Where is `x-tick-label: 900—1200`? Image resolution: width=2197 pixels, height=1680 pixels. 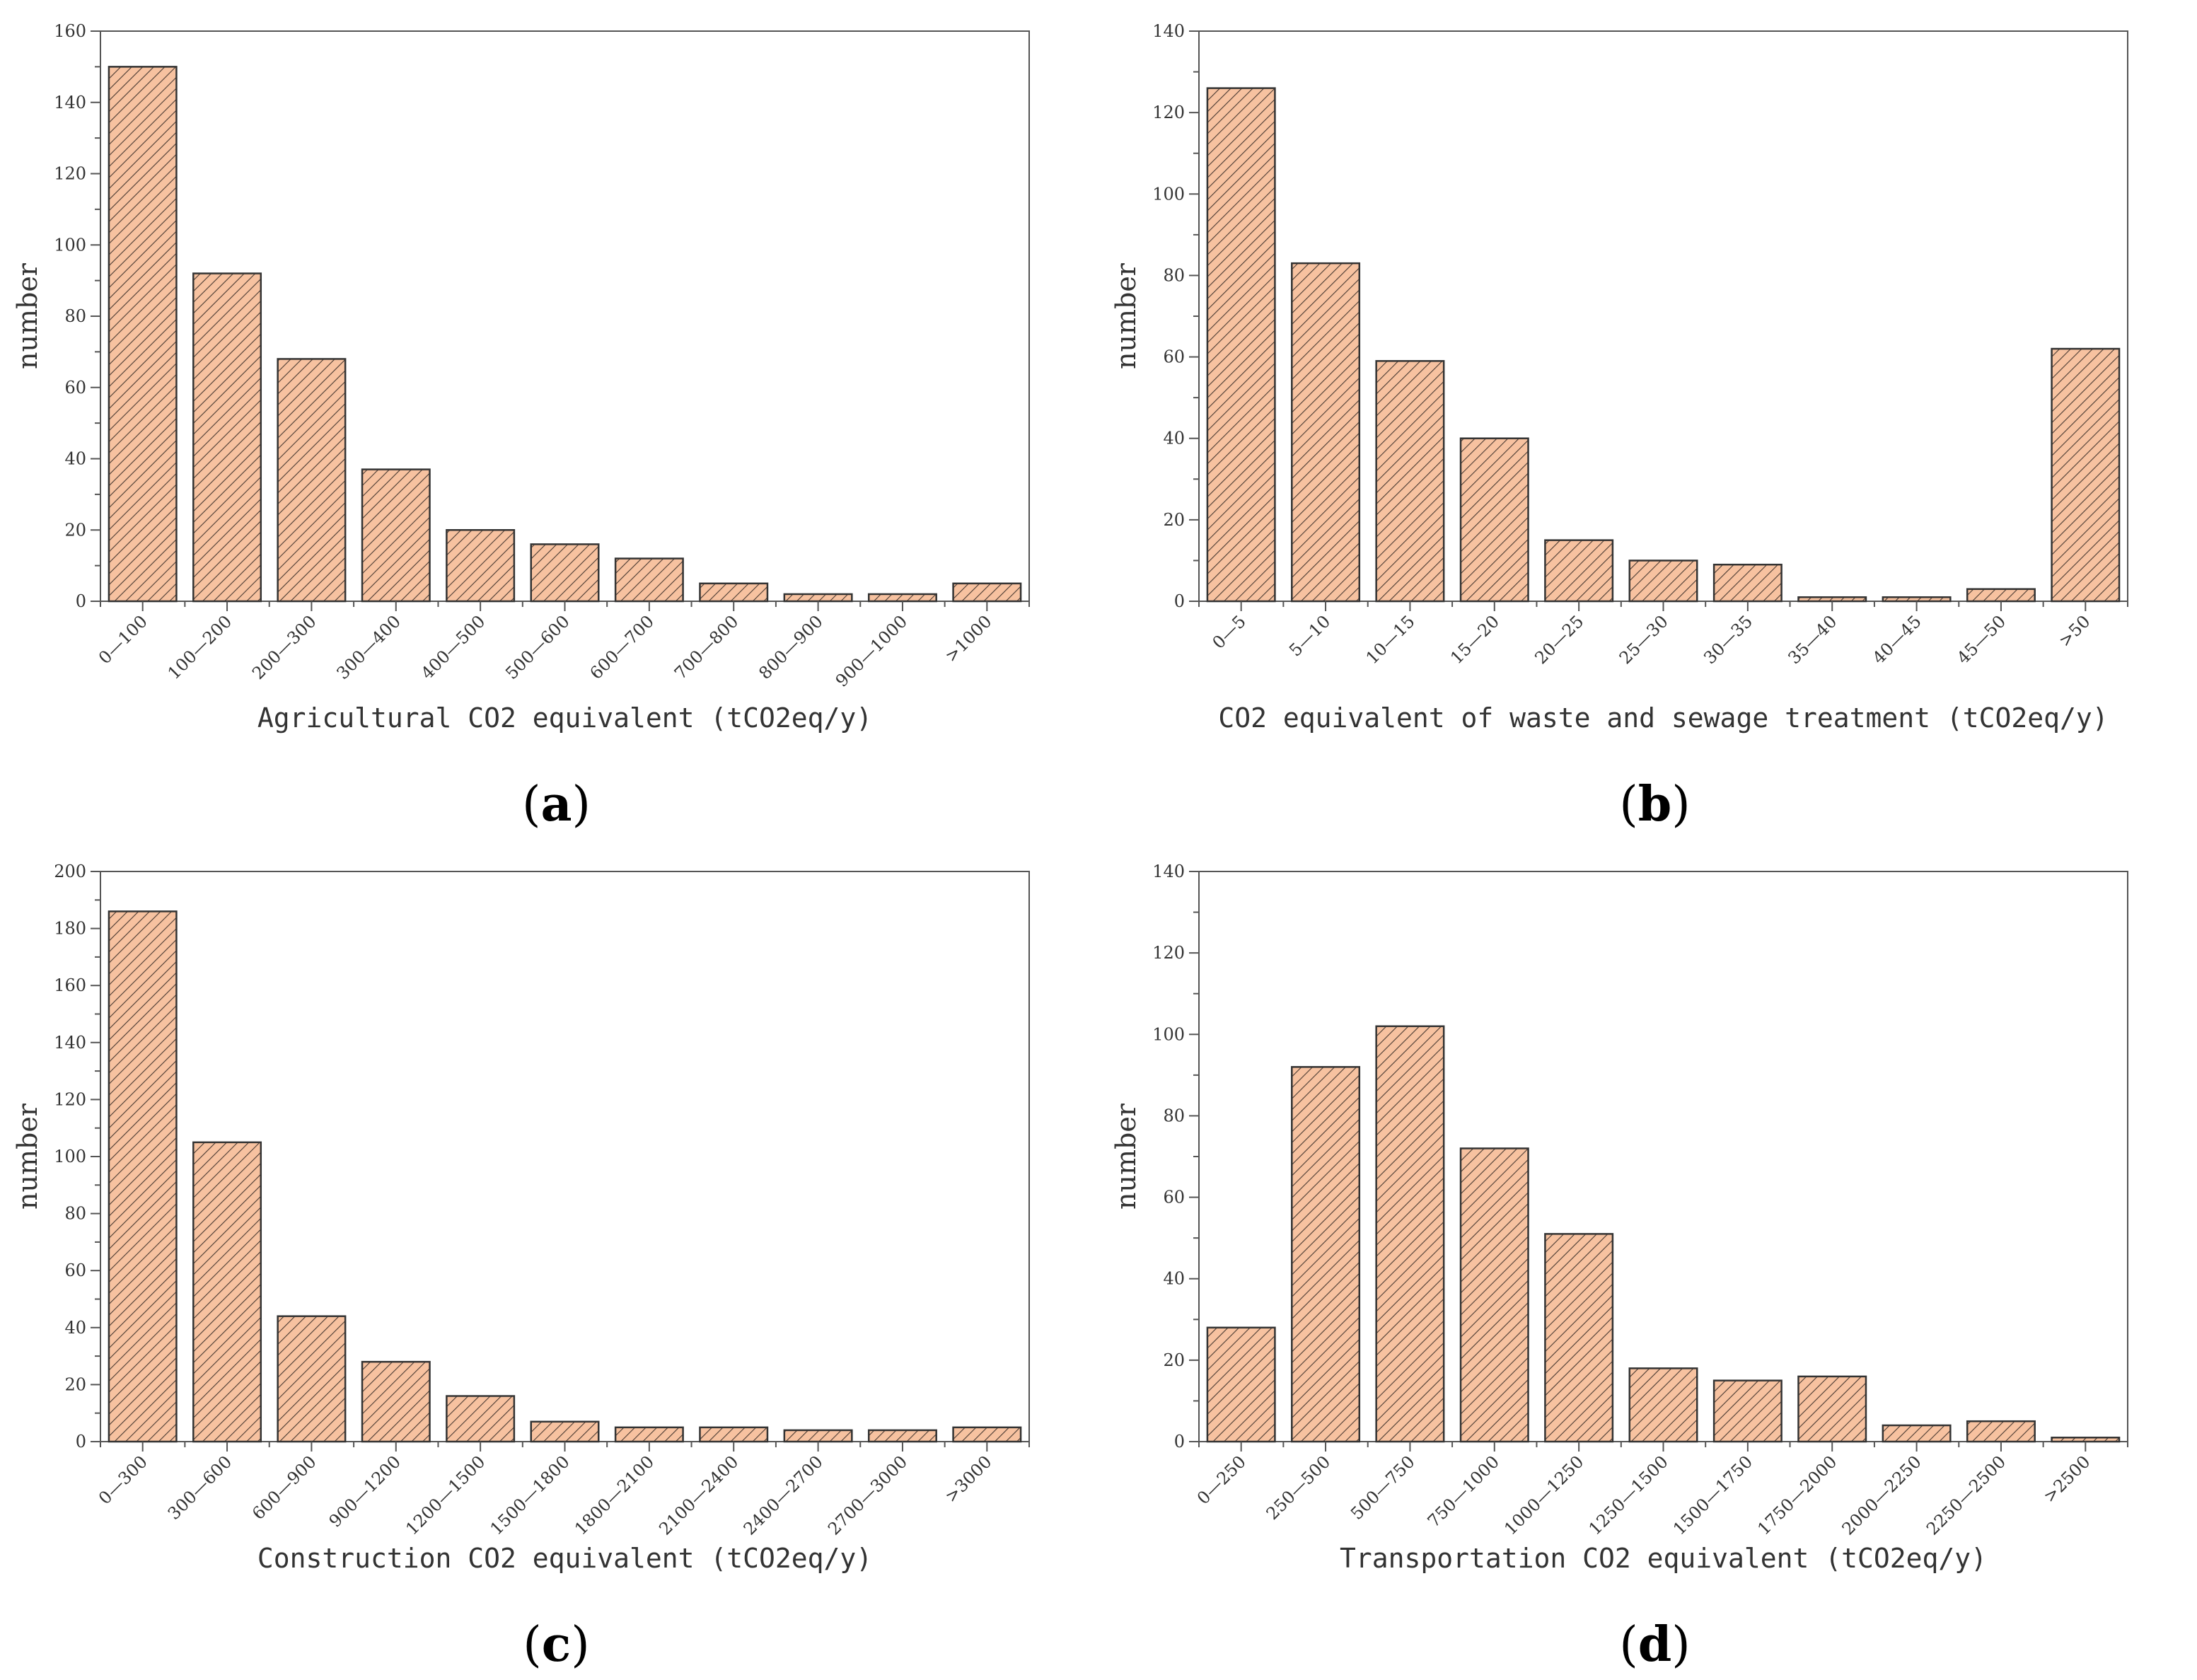
x-tick-label: 900—1200 is located at coordinates (365, 1491).